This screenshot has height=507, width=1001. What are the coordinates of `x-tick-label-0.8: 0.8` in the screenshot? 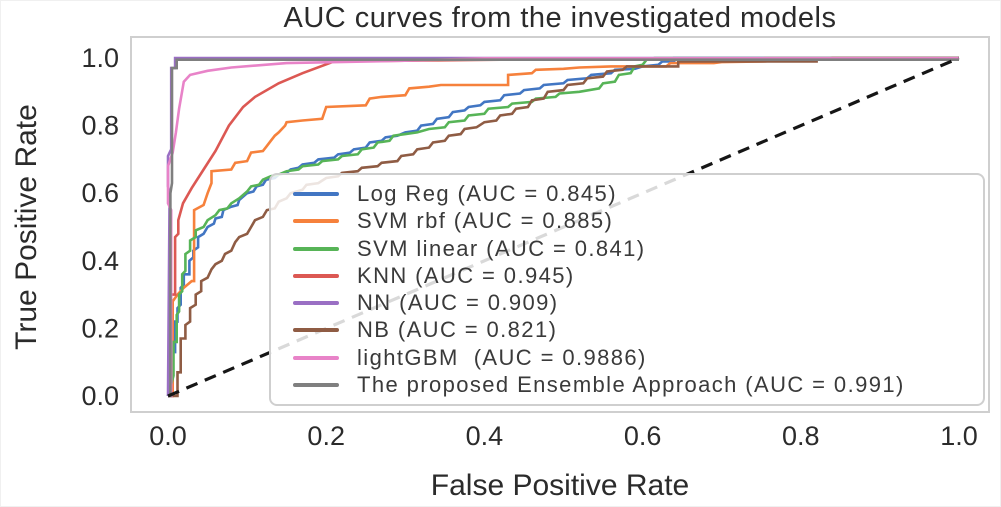 It's located at (801, 436).